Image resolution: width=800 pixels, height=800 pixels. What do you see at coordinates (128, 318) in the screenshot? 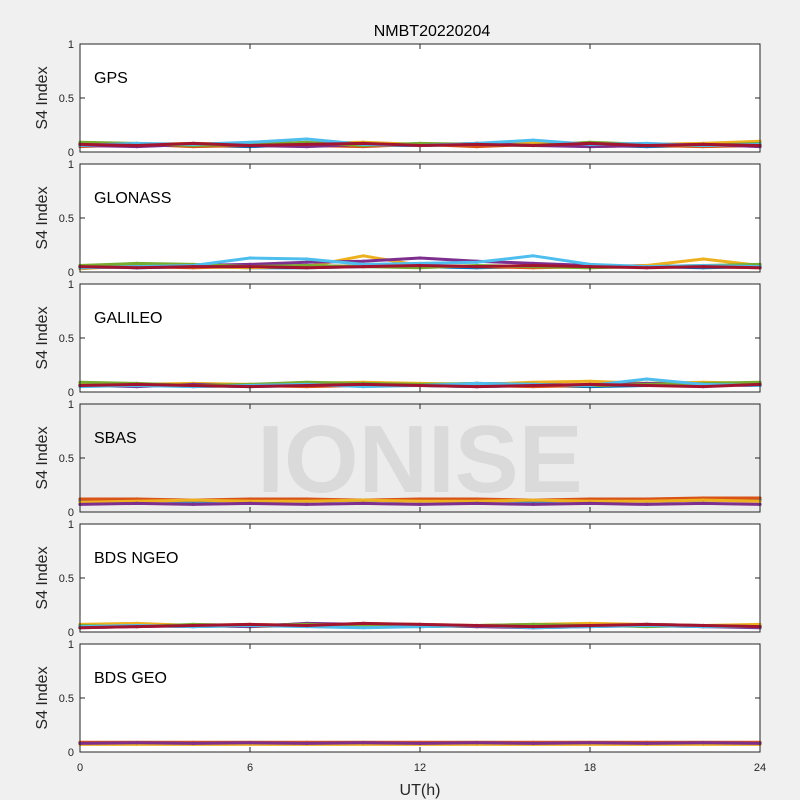
I see `constellation-label: GALILEO` at bounding box center [128, 318].